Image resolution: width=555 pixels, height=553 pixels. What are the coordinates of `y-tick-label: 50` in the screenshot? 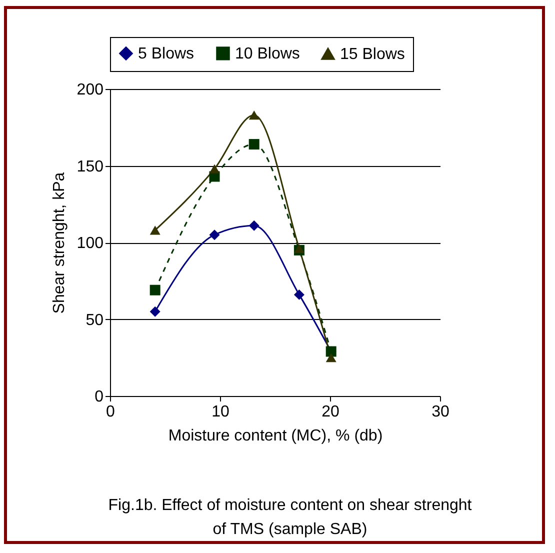 It's located at (95, 320).